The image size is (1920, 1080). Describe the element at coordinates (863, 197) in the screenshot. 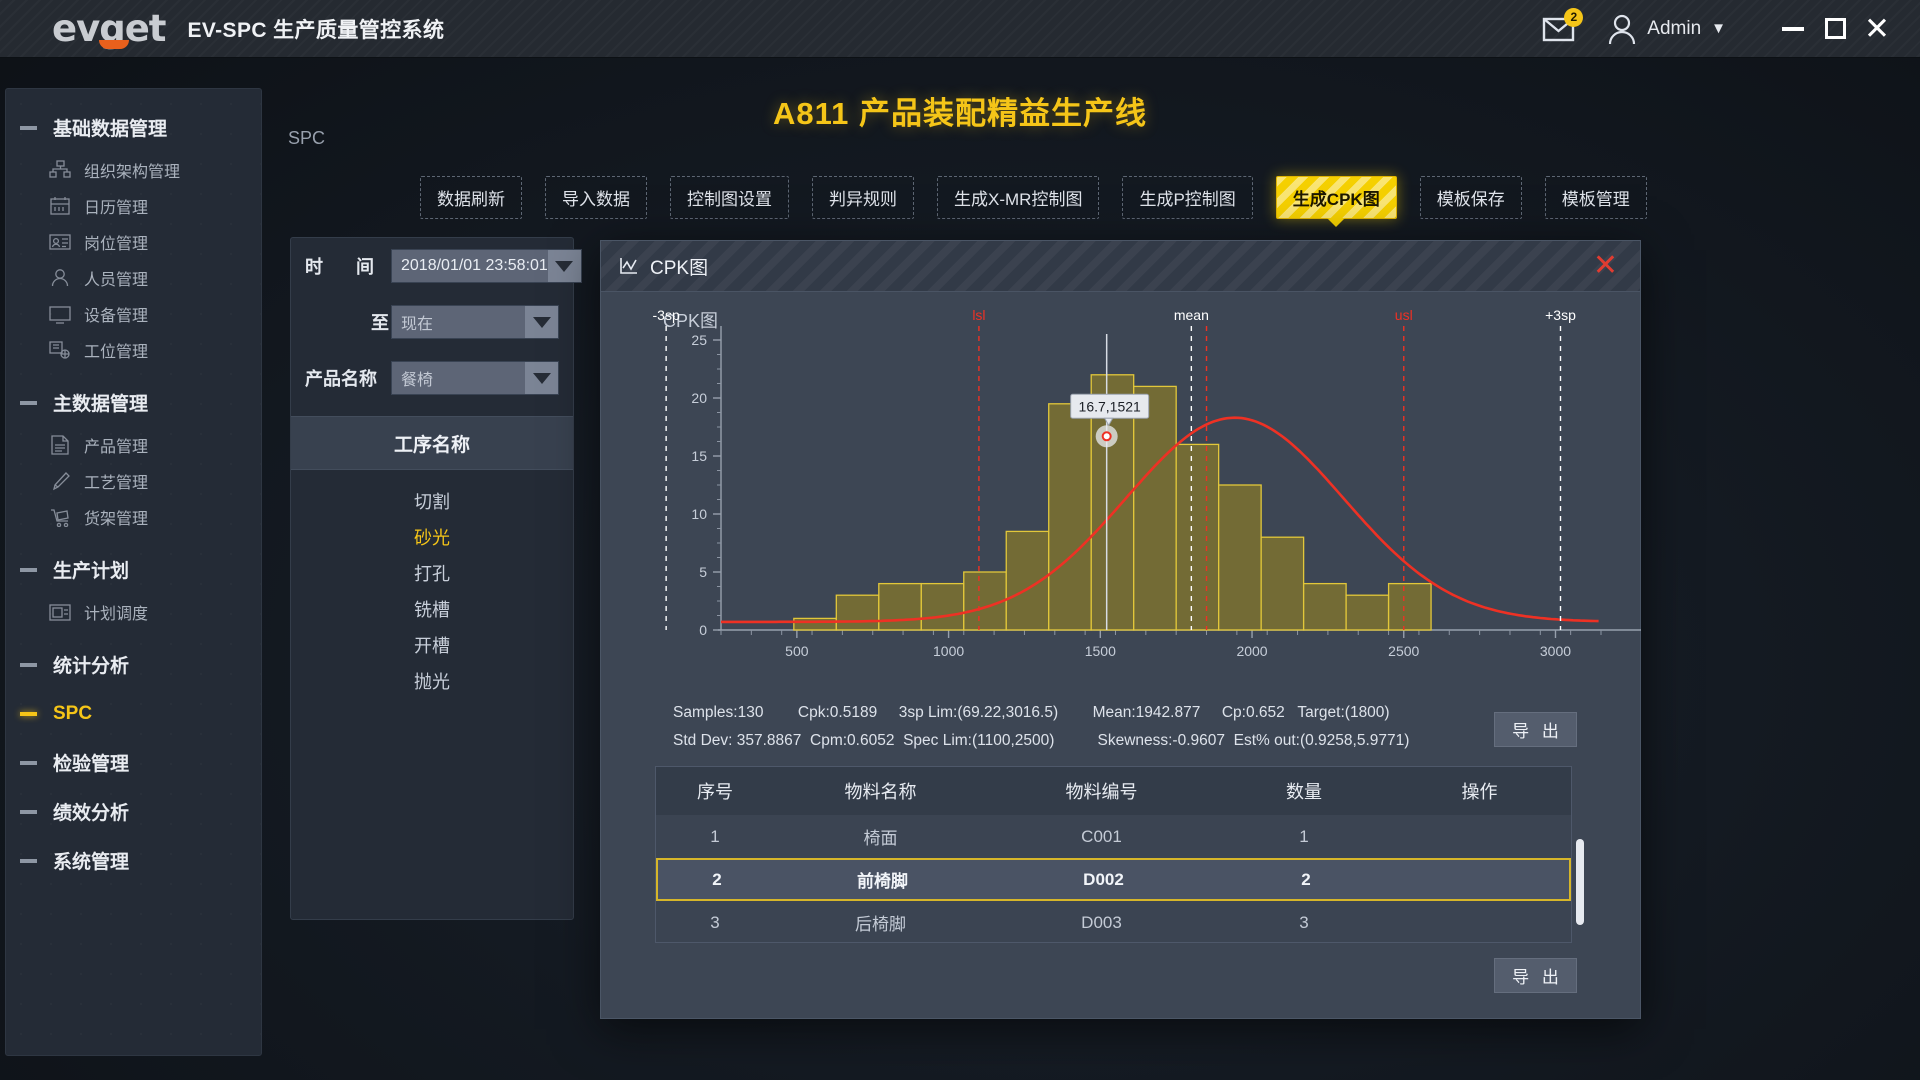

I see `toolbar-button-3: 判异规则` at that location.